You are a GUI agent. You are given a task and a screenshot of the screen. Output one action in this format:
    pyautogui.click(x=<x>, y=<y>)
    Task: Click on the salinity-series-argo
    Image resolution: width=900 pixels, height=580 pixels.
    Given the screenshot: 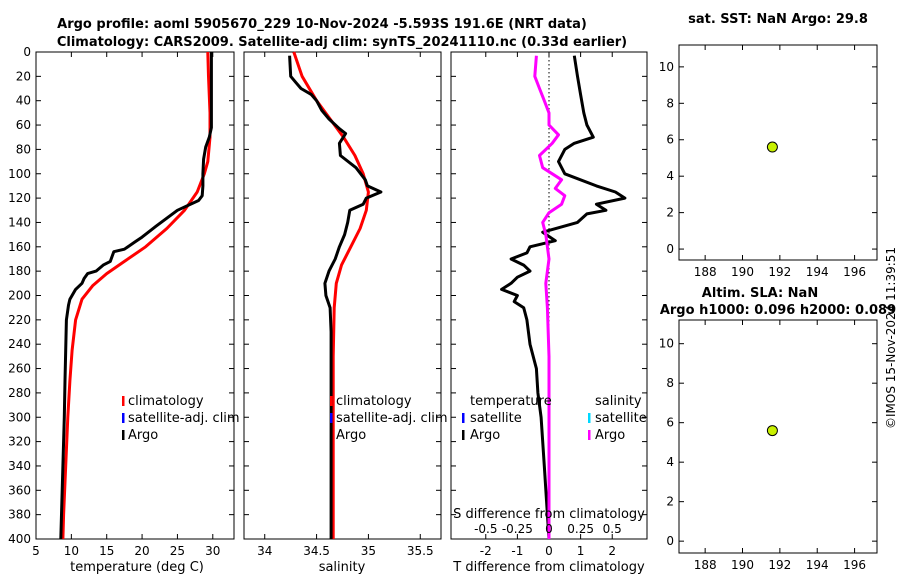 What is the action you would take?
    pyautogui.click(x=335, y=297)
    